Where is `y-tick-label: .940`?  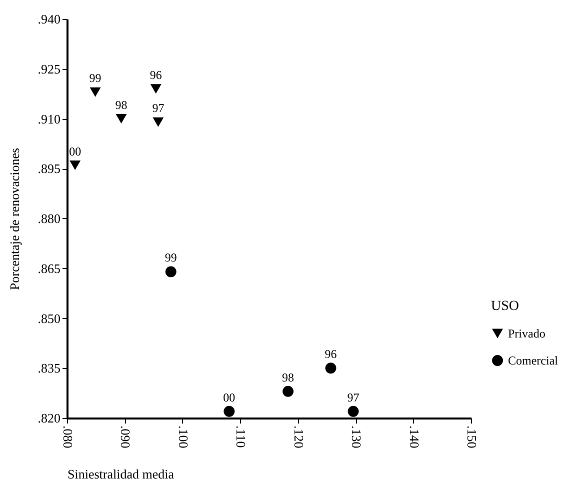
y-tick-label: .940 is located at coordinates (49, 19).